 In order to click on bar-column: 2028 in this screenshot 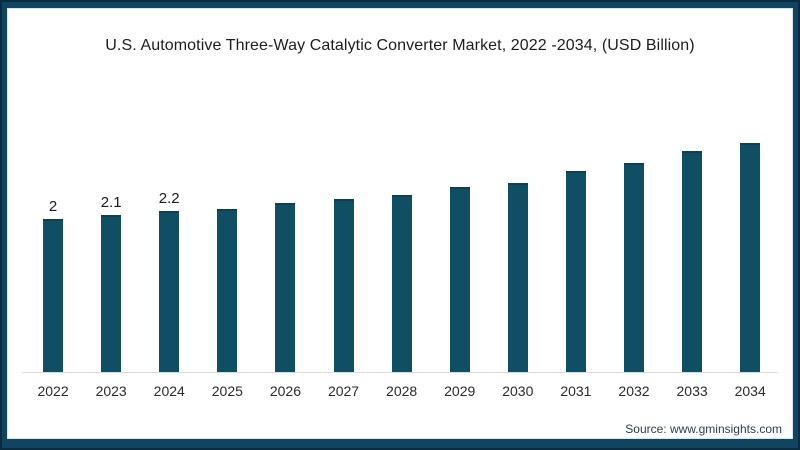, I will do `click(402, 268)`.